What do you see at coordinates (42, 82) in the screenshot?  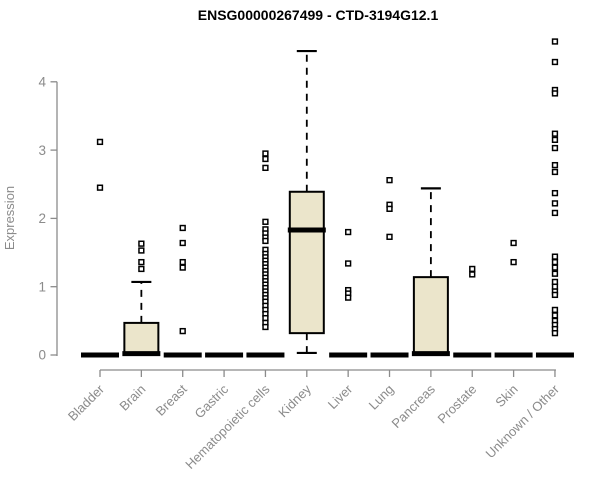 I see `y-tick-label: 4` at bounding box center [42, 82].